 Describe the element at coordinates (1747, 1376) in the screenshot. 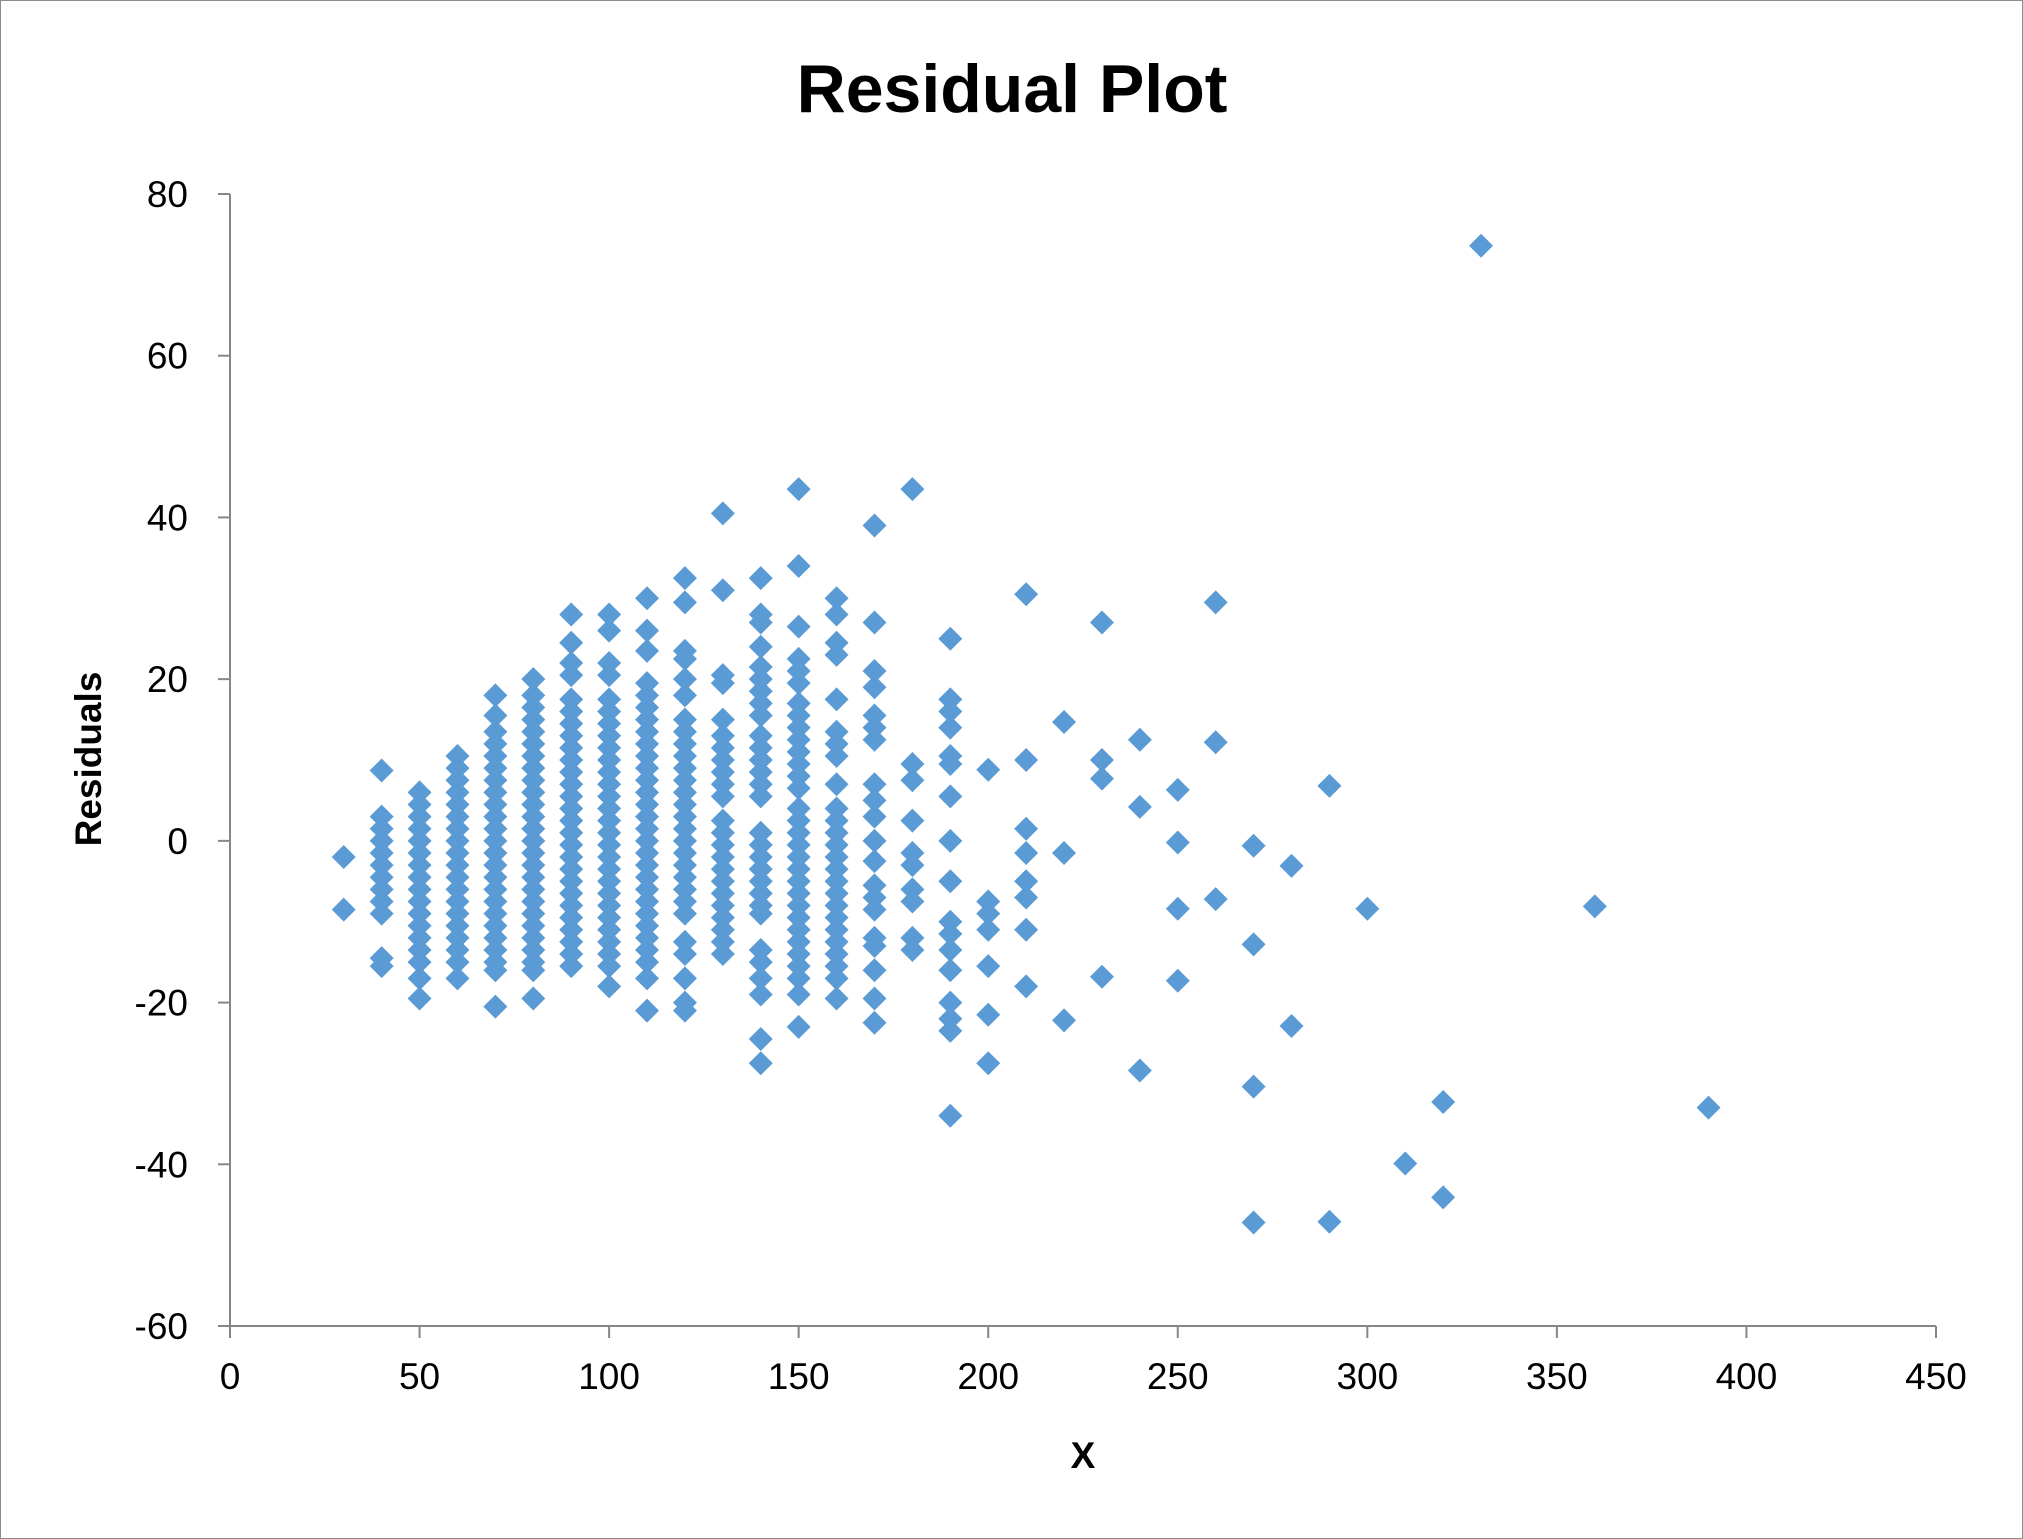

I see `x-tick-label: 400` at that location.